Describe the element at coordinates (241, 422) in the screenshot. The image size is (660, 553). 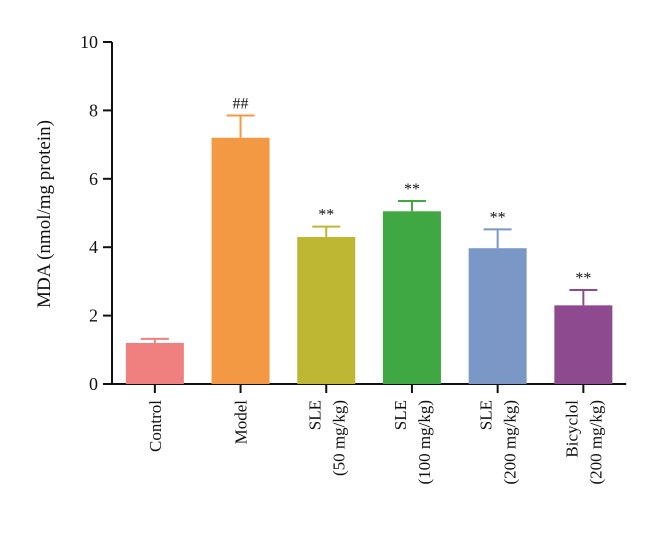
I see `category-label: Model` at that location.